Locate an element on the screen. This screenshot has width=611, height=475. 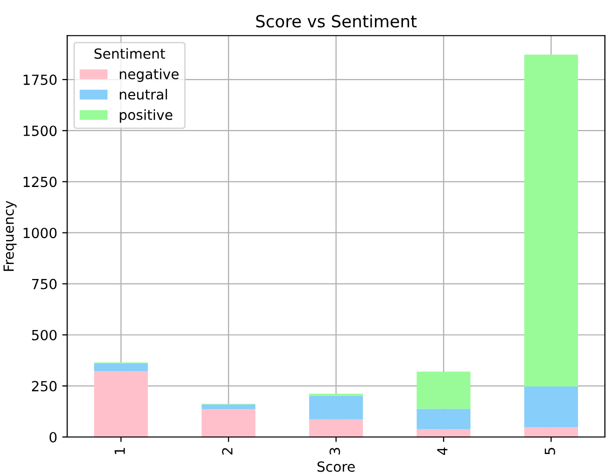
y-tick-label: 250 is located at coordinates (44, 386).